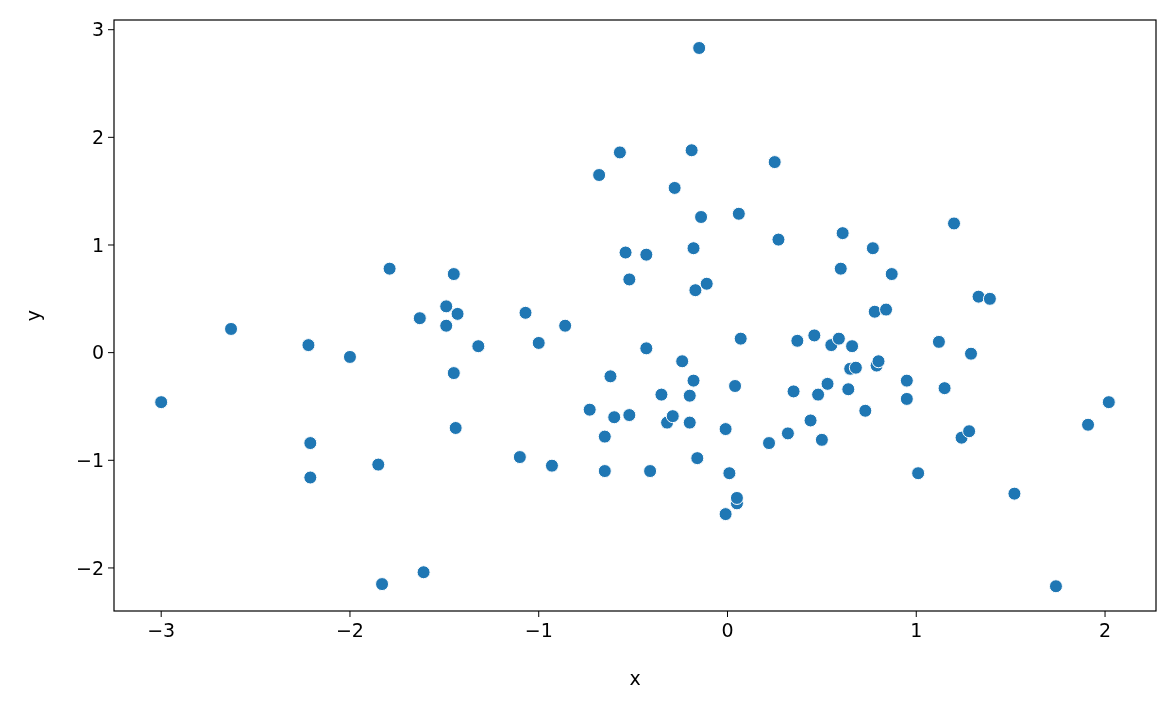 The height and width of the screenshot is (713, 1174). What do you see at coordinates (161, 630) in the screenshot?
I see `x-tick-label: −3` at bounding box center [161, 630].